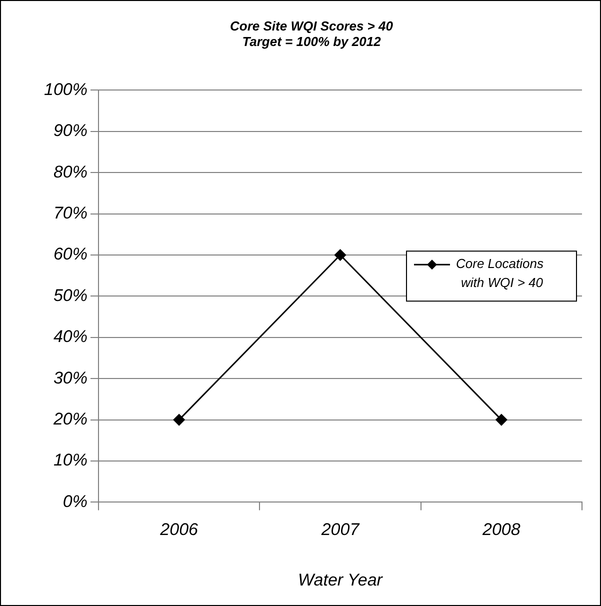 This screenshot has width=601, height=606. Describe the element at coordinates (340, 530) in the screenshot. I see `x-tick-label: 2007` at that location.